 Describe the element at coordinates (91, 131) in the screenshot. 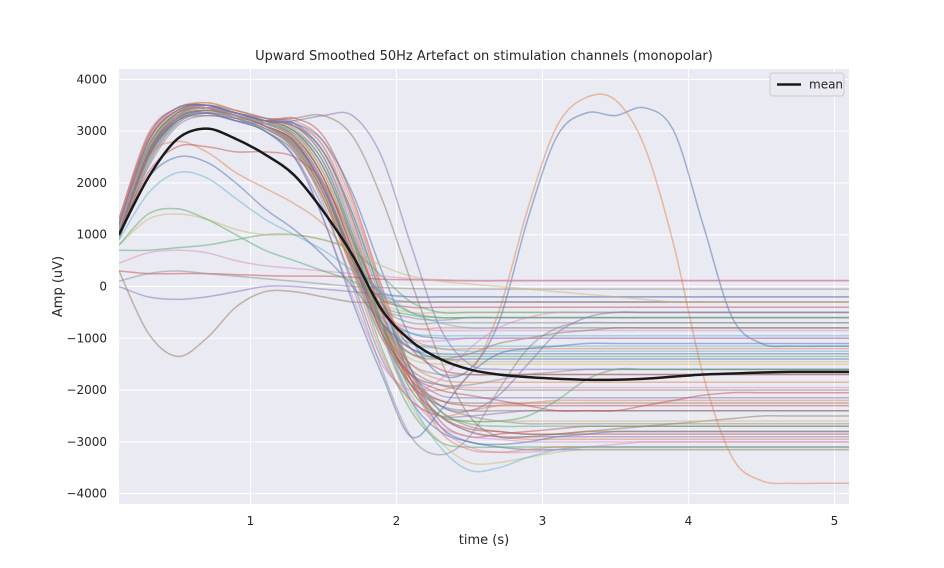

I see `y-tick-label: 3000` at that location.